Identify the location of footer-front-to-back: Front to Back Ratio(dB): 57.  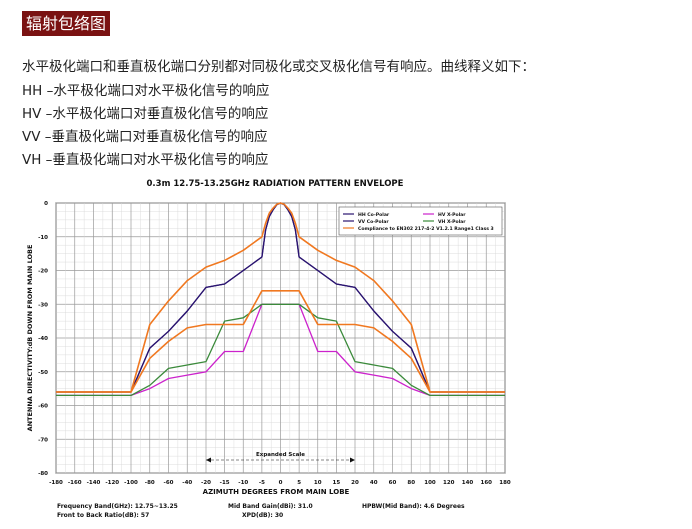
(103, 515).